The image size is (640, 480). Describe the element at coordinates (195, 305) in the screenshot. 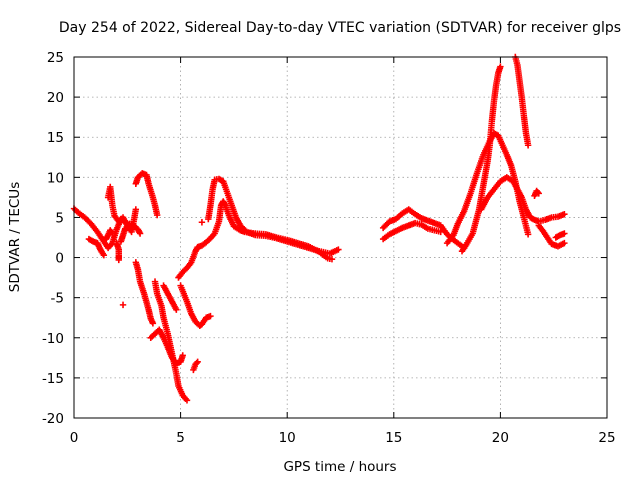

I see `series-arc-m` at that location.